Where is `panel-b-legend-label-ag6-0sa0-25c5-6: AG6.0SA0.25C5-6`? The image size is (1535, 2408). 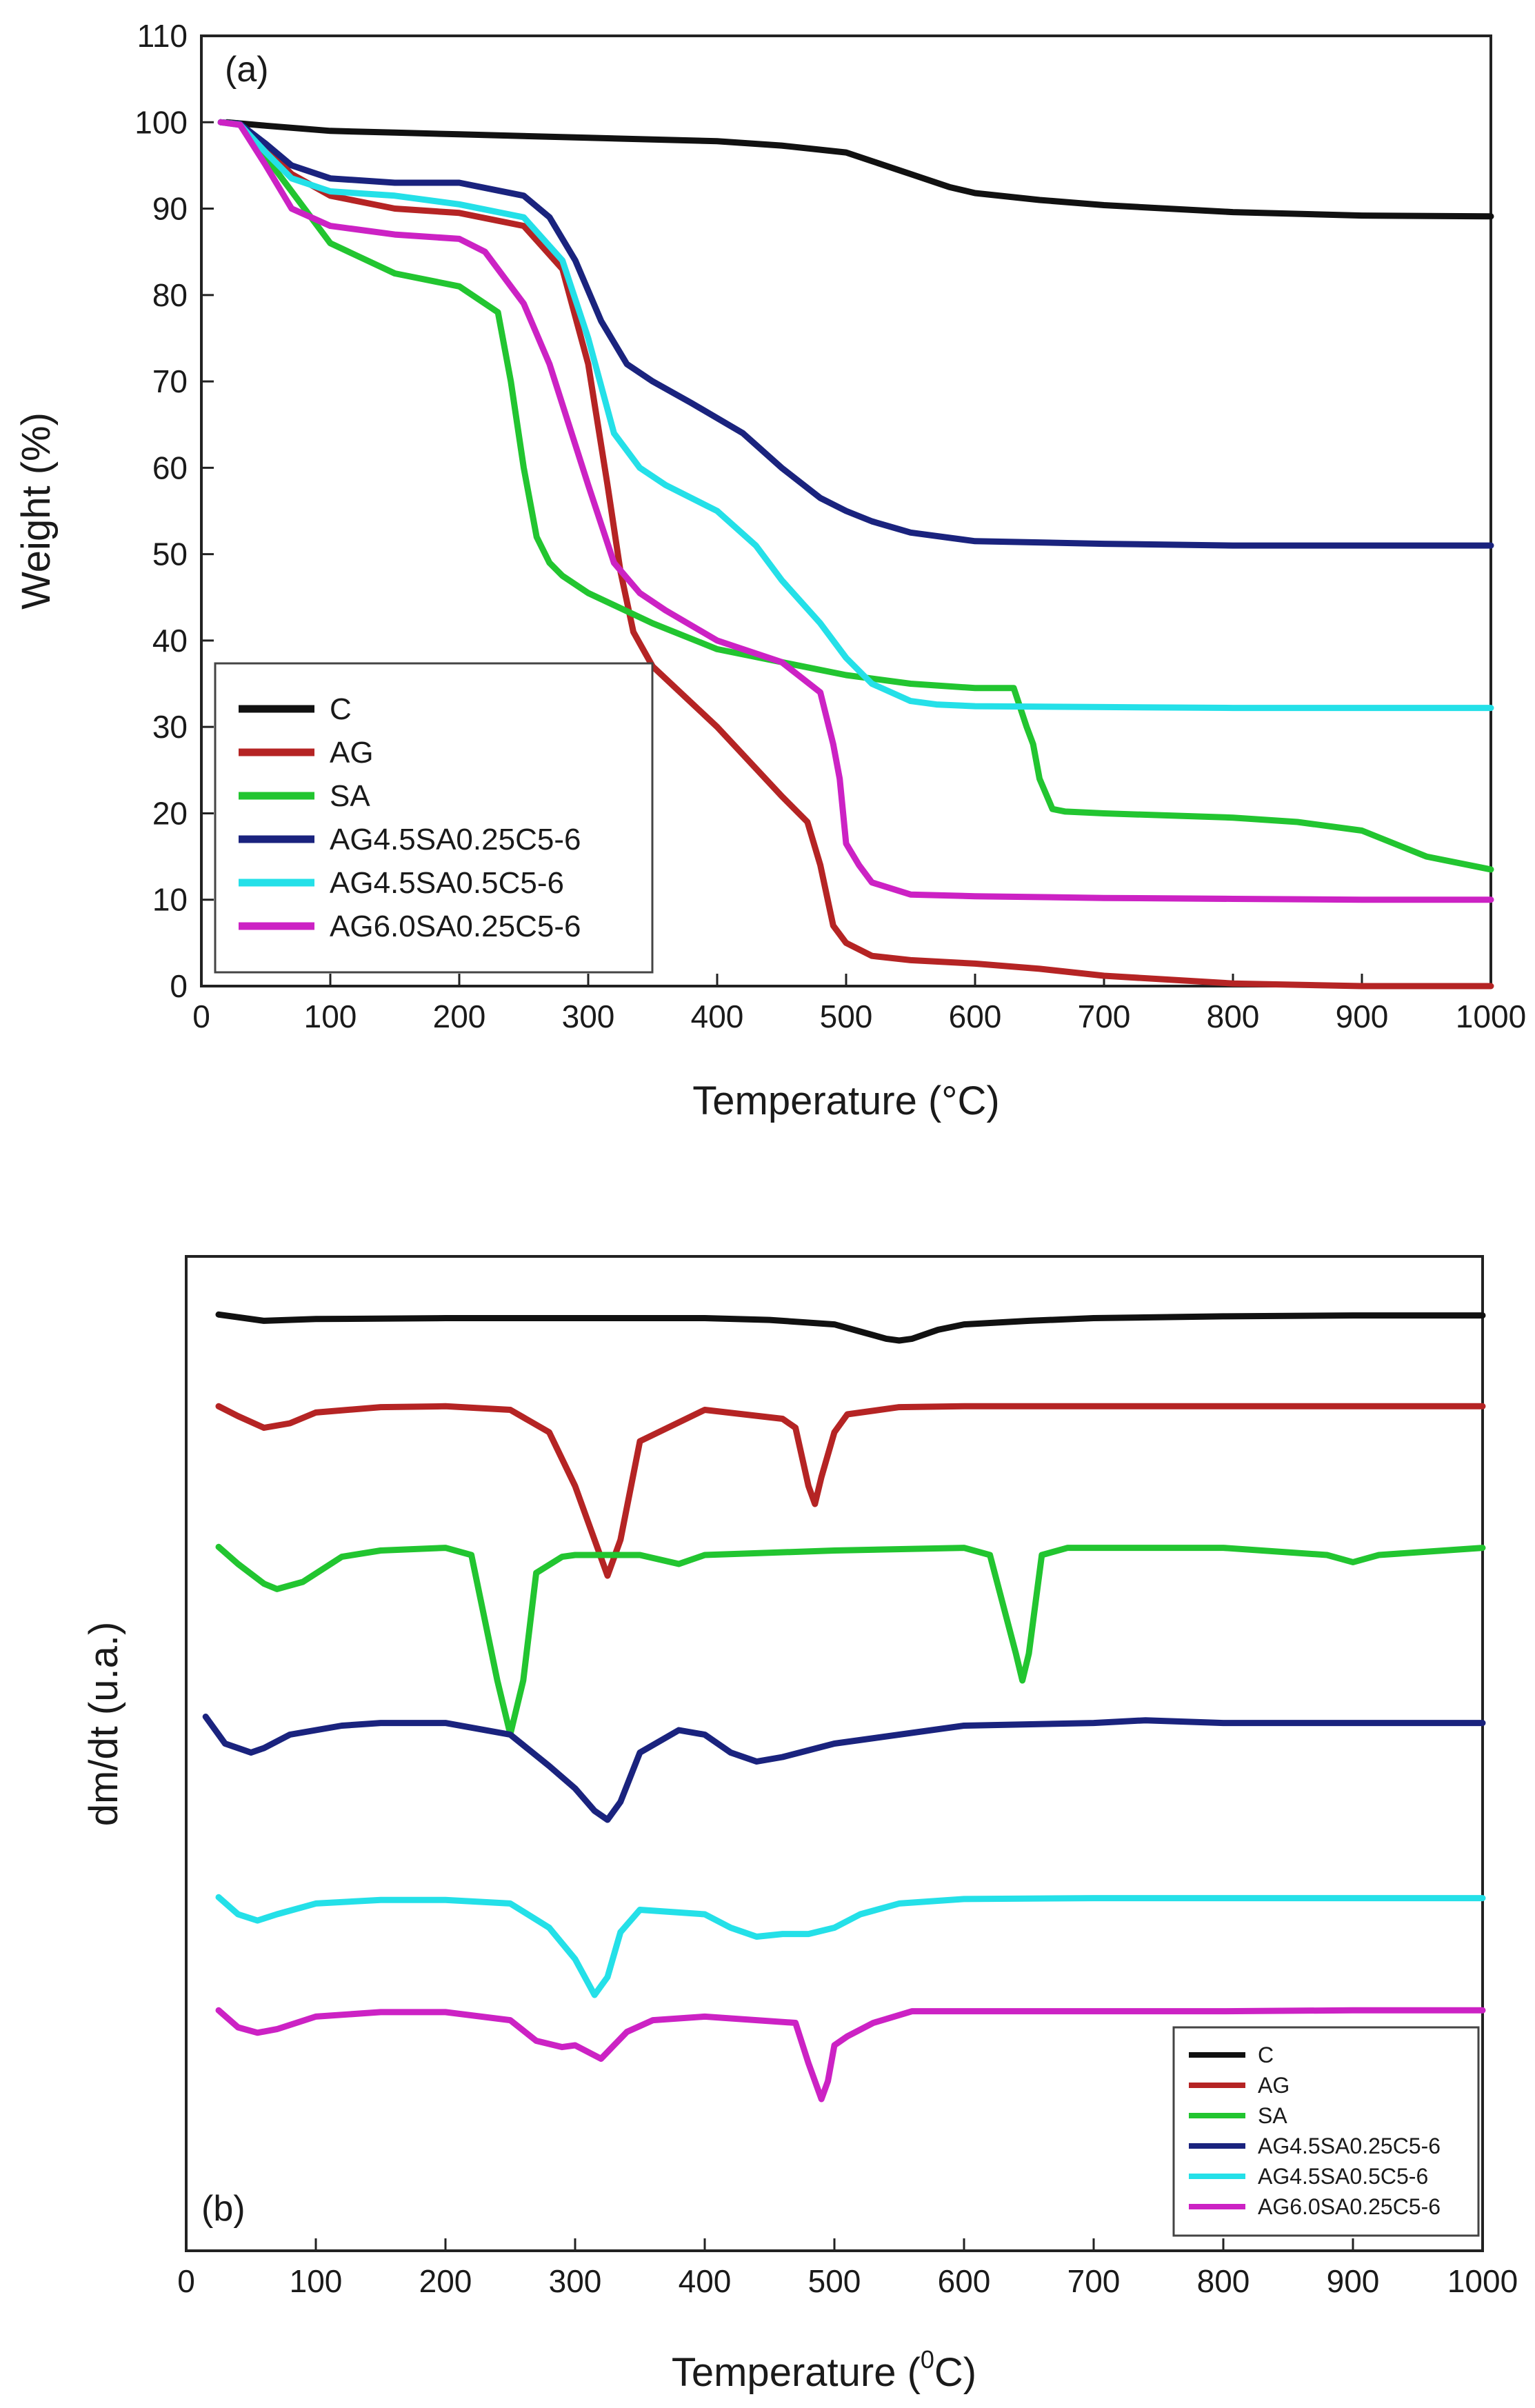 panel-b-legend-label-ag6-0sa0-25c5-6: AG6.0SA0.25C5-6 is located at coordinates (1349, 2206).